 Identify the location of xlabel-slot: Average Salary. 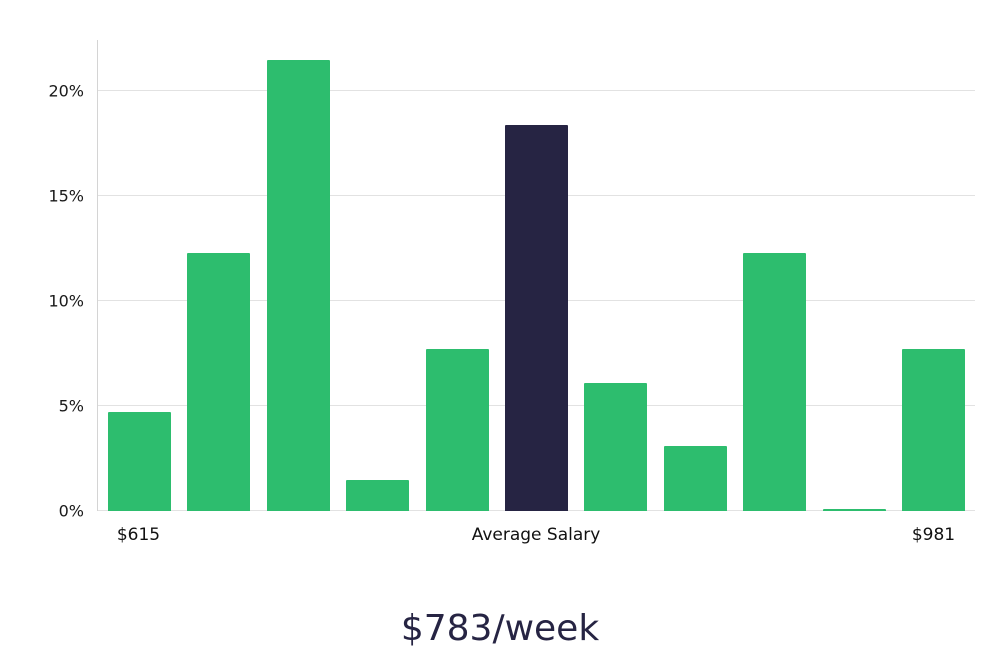
(536, 535).